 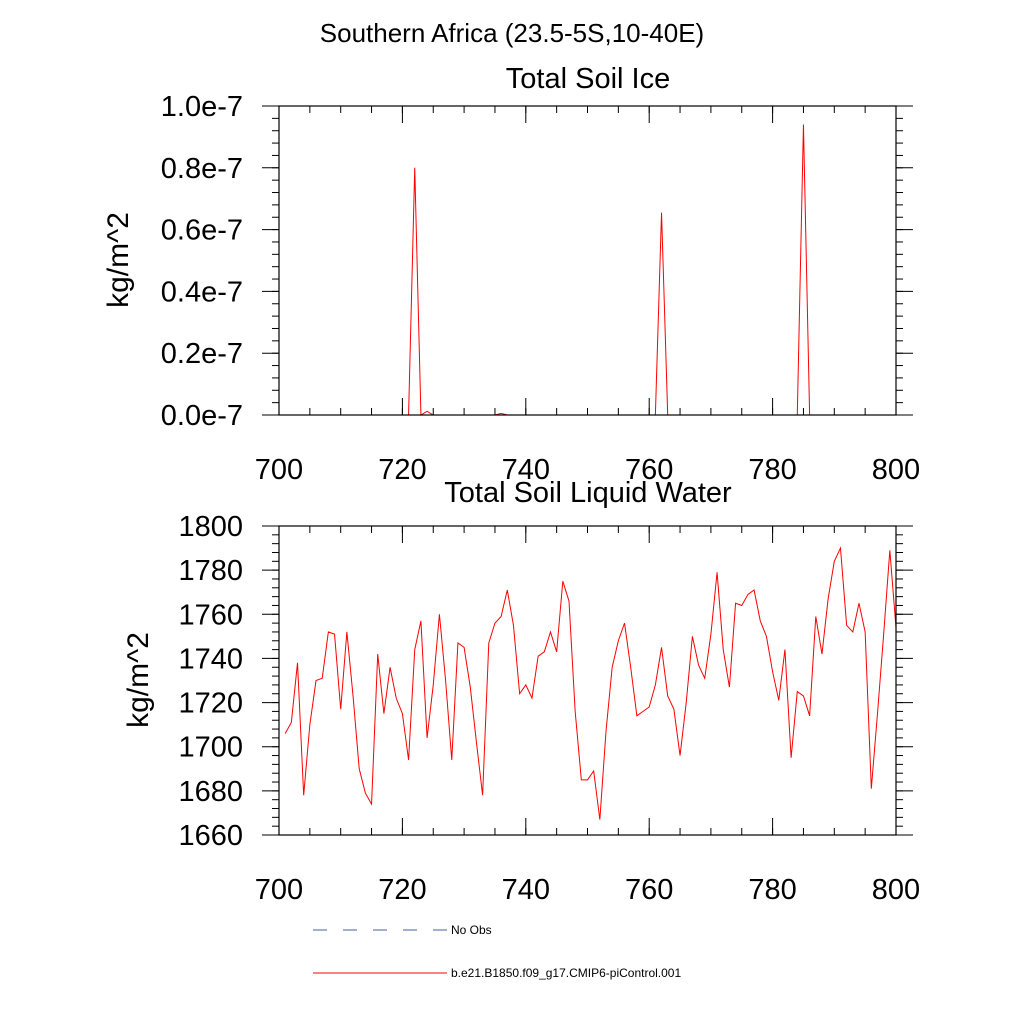 What do you see at coordinates (202, 292) in the screenshot?
I see `y-tick-label: 0.4e-7` at bounding box center [202, 292].